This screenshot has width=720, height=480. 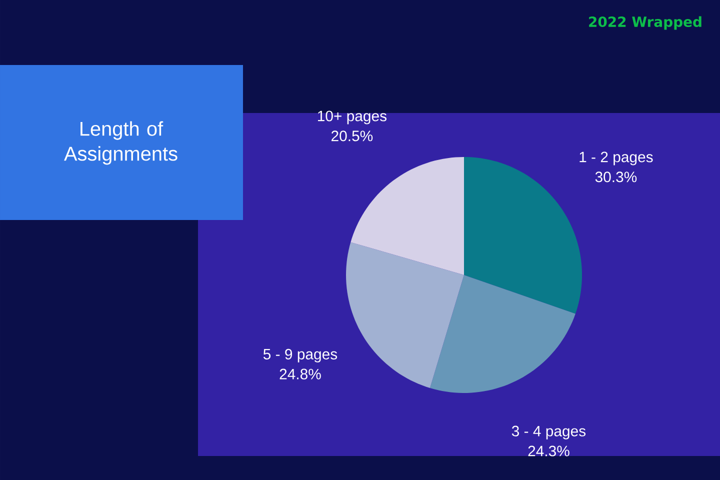 What do you see at coordinates (121, 143) in the screenshot?
I see `text: Length of Assignments` at bounding box center [121, 143].